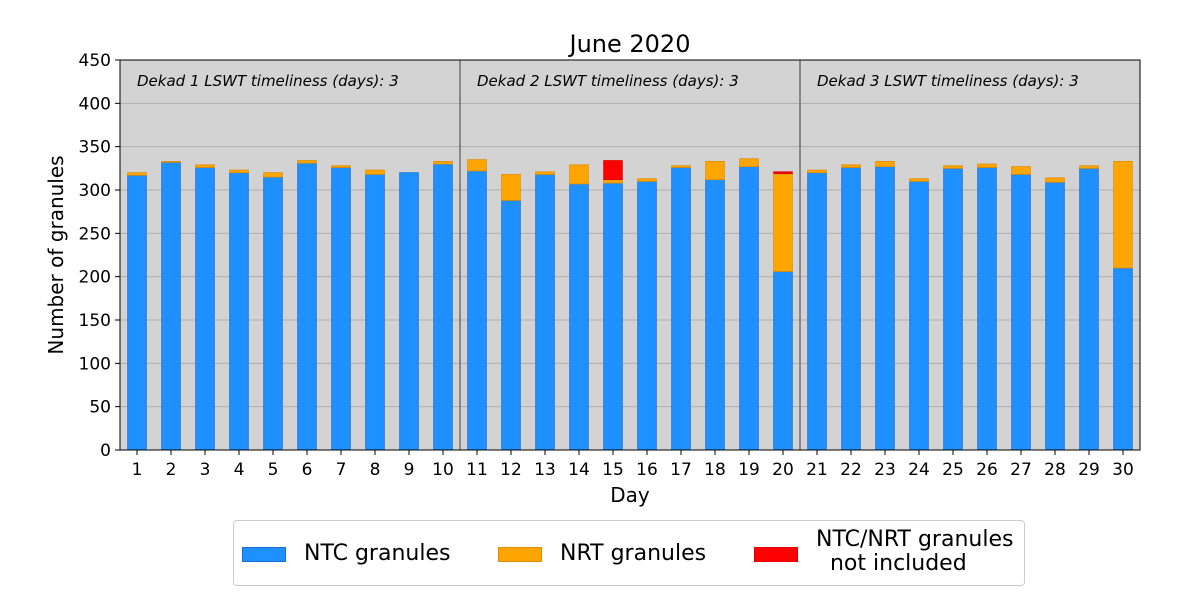  Describe the element at coordinates (681, 470) in the screenshot. I see `x-tick-label: 17` at that location.